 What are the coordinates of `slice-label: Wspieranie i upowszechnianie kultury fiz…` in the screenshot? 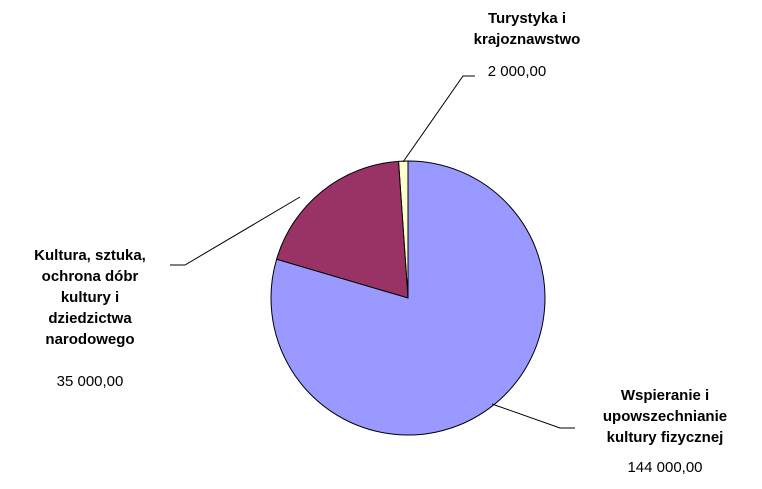 It's located at (665, 416).